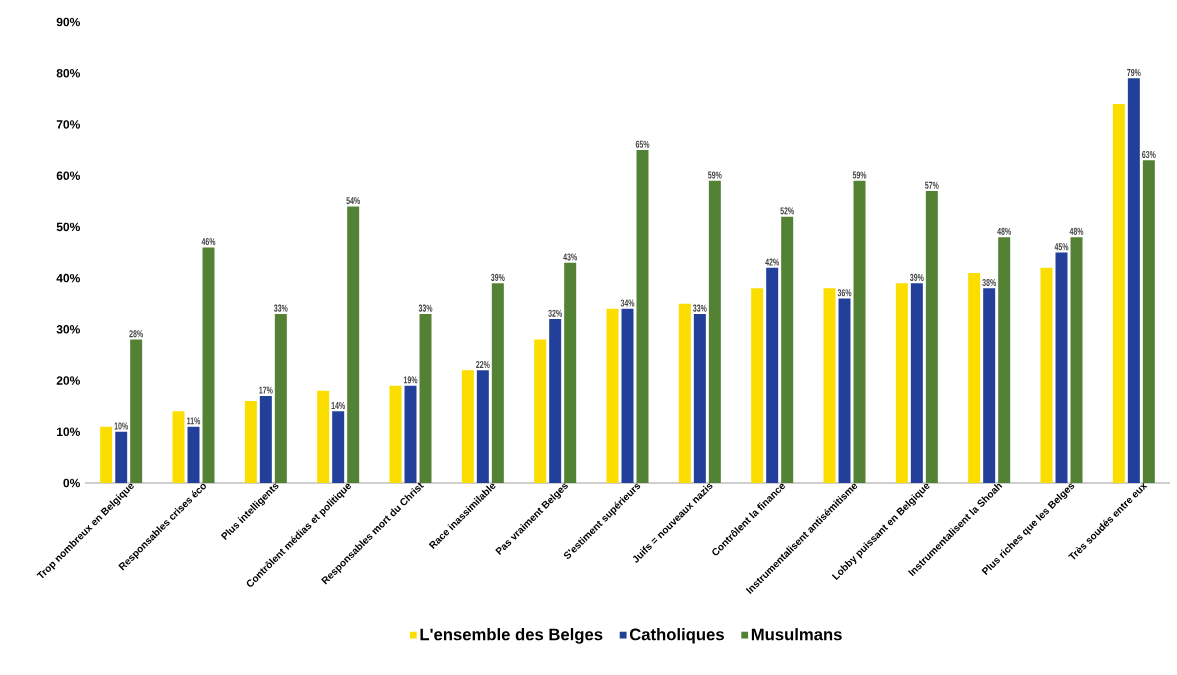  What do you see at coordinates (555, 313) in the screenshot?
I see `data-label: 32%` at bounding box center [555, 313].